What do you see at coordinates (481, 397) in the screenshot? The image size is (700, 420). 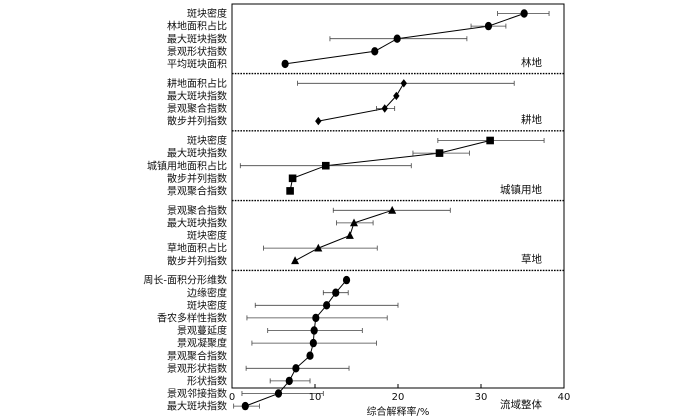 I see `x-tick-label: 30` at bounding box center [481, 397].